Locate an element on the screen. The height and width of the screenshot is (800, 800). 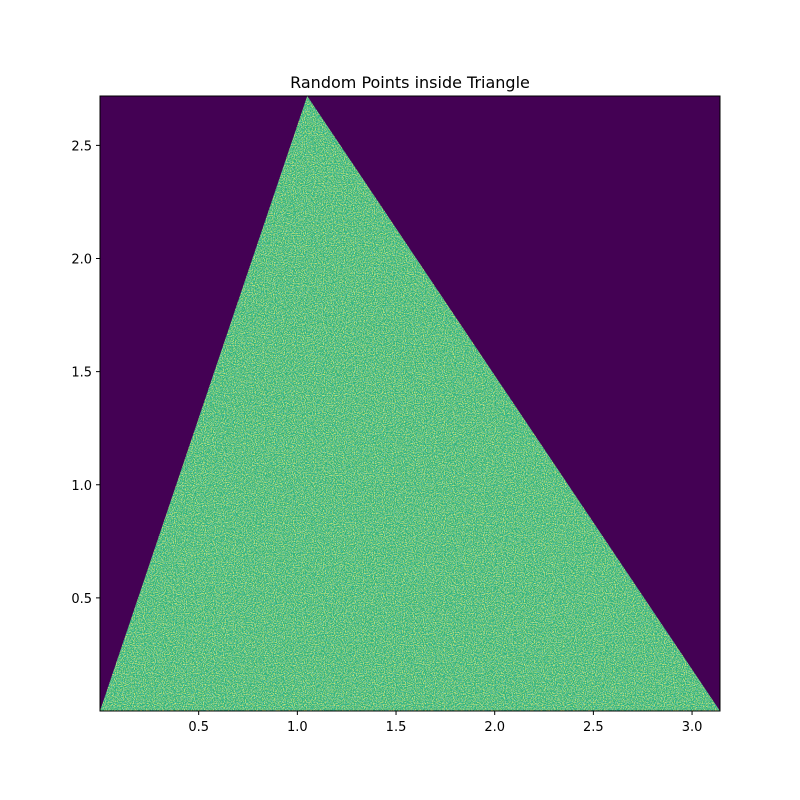
y-tick-label: 0.5 is located at coordinates (81, 599).